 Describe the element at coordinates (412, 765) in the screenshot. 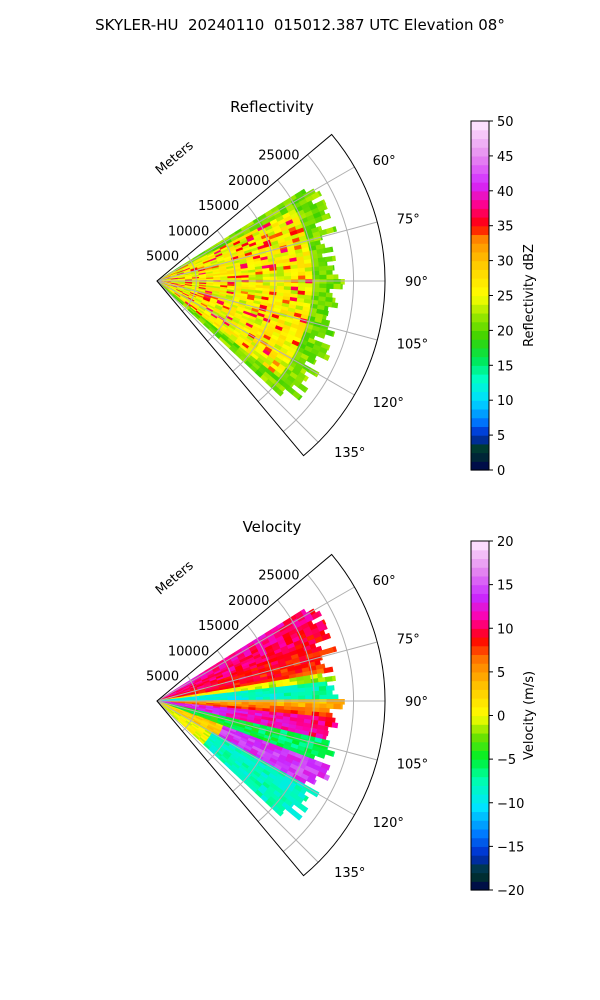

I see `angular-tick-label: 105°` at that location.